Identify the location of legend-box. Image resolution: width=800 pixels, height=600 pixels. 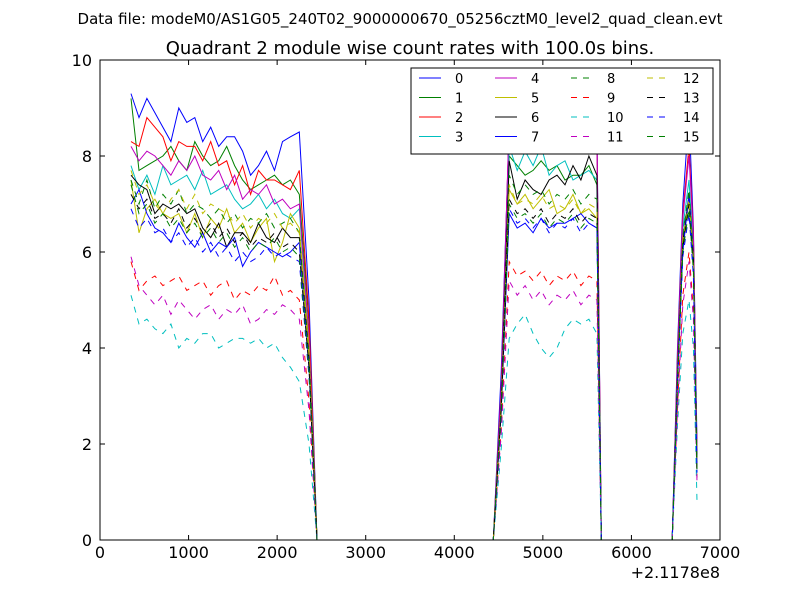
(562, 111).